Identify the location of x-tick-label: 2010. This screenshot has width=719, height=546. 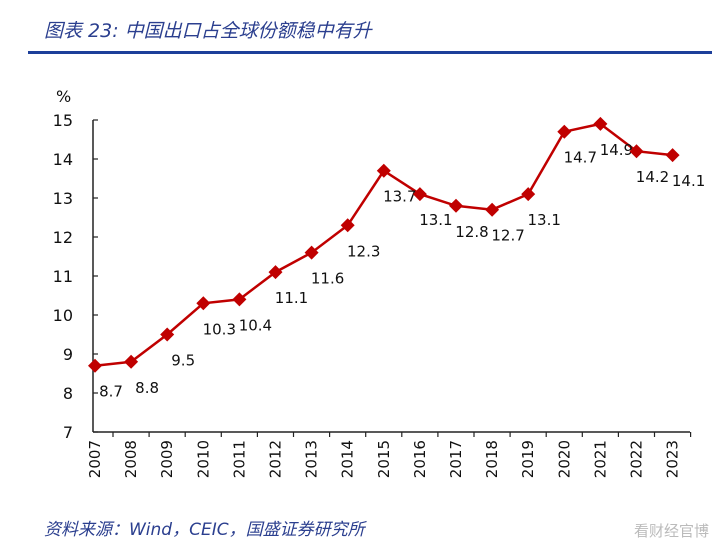
(203, 459).